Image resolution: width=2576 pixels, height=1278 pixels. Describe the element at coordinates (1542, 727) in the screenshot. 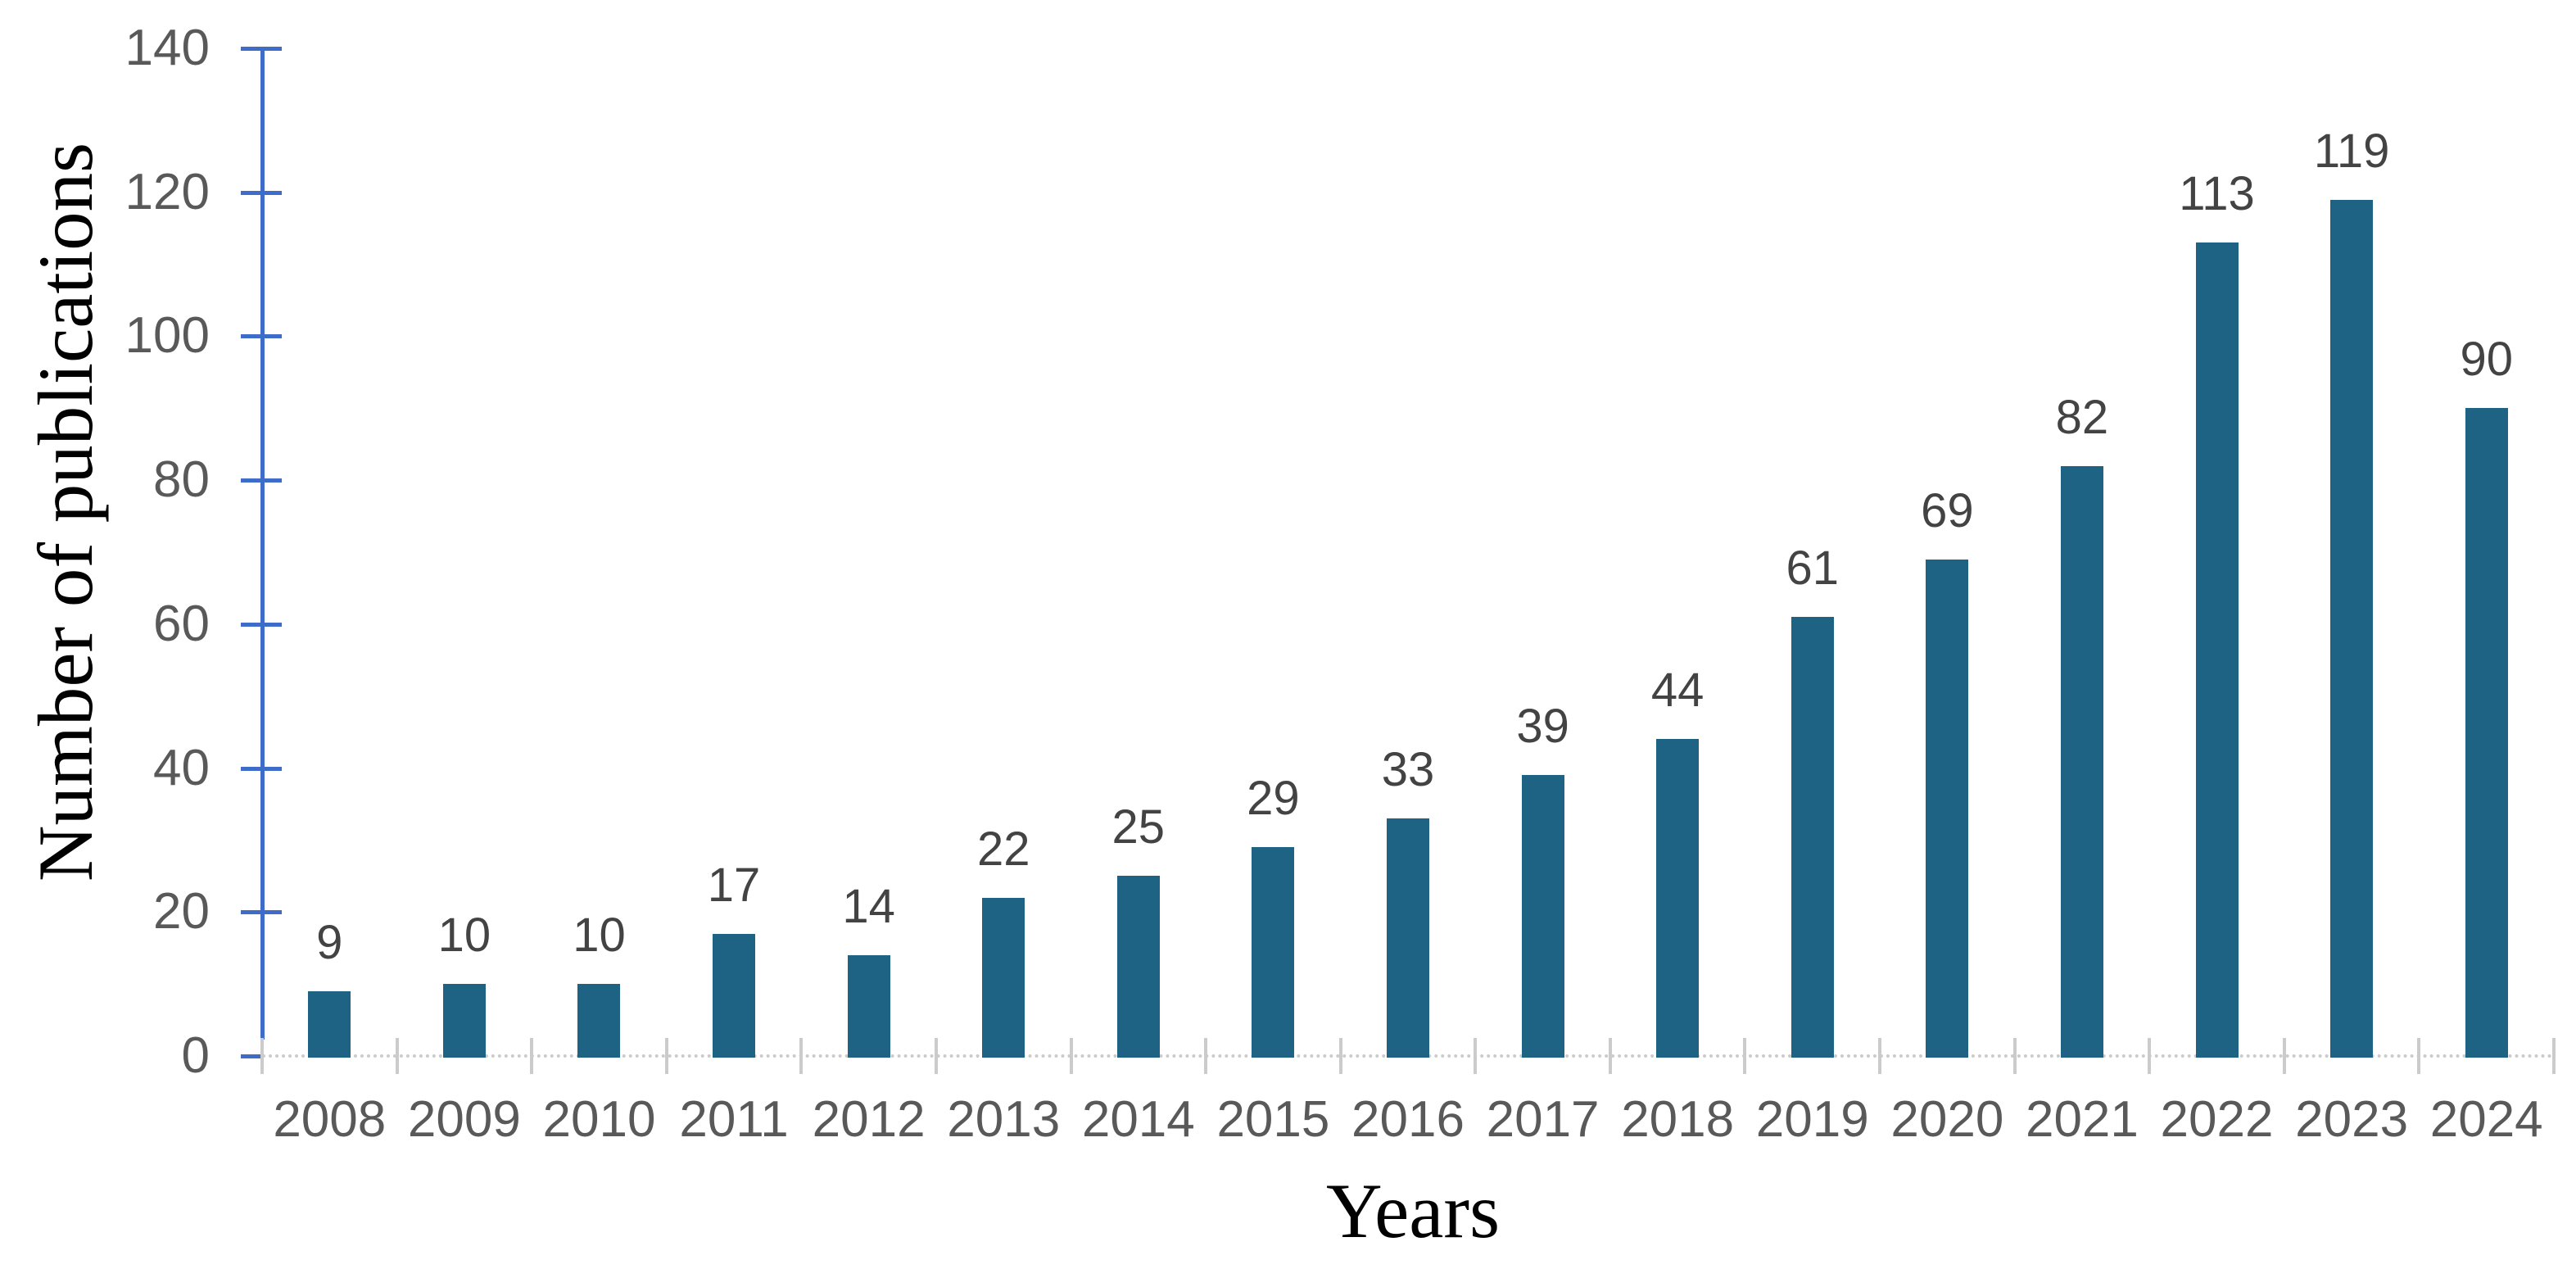

I see `bar-value-label-2017: 39` at that location.